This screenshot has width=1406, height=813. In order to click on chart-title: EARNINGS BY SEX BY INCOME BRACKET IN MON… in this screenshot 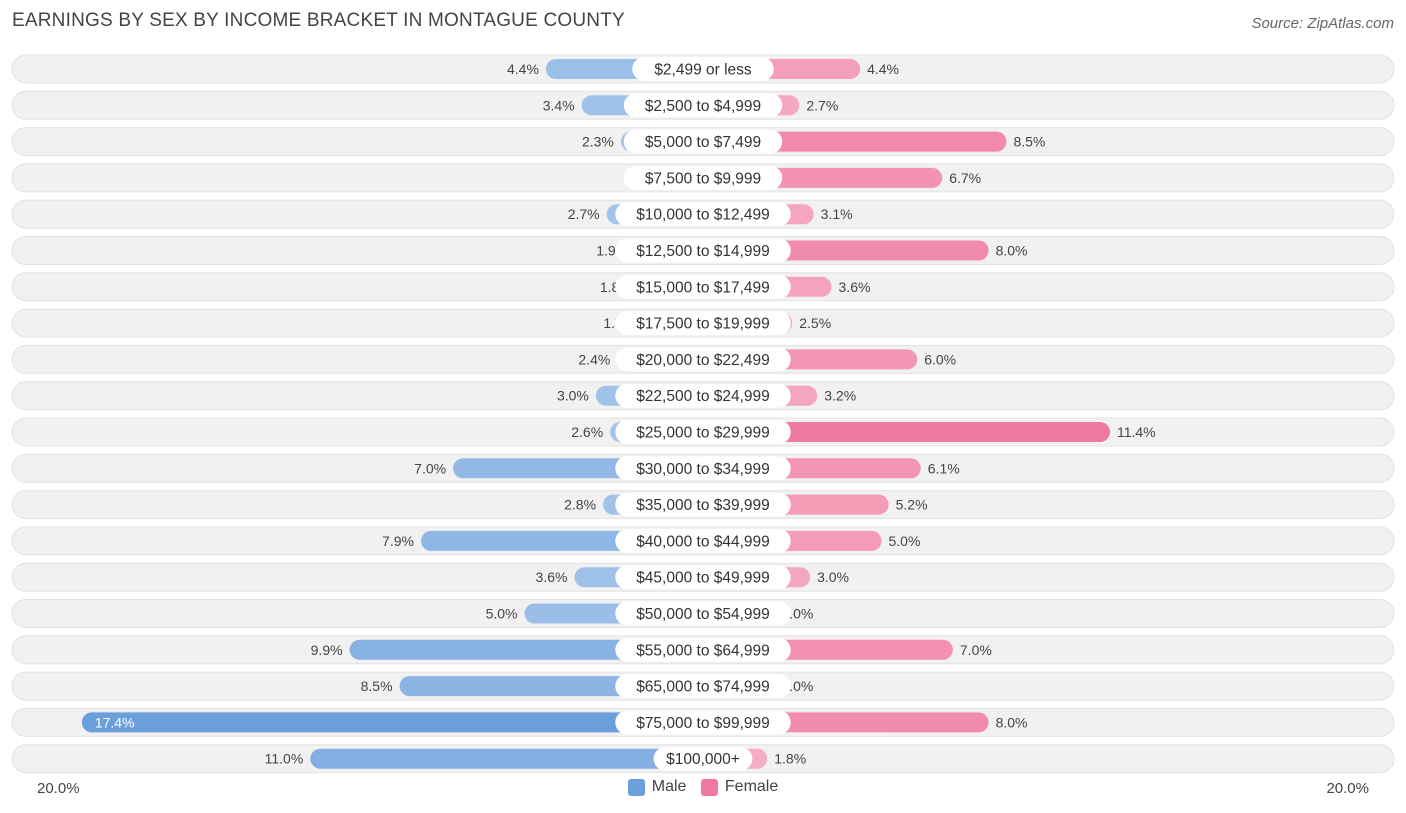, I will do `click(318, 20)`.